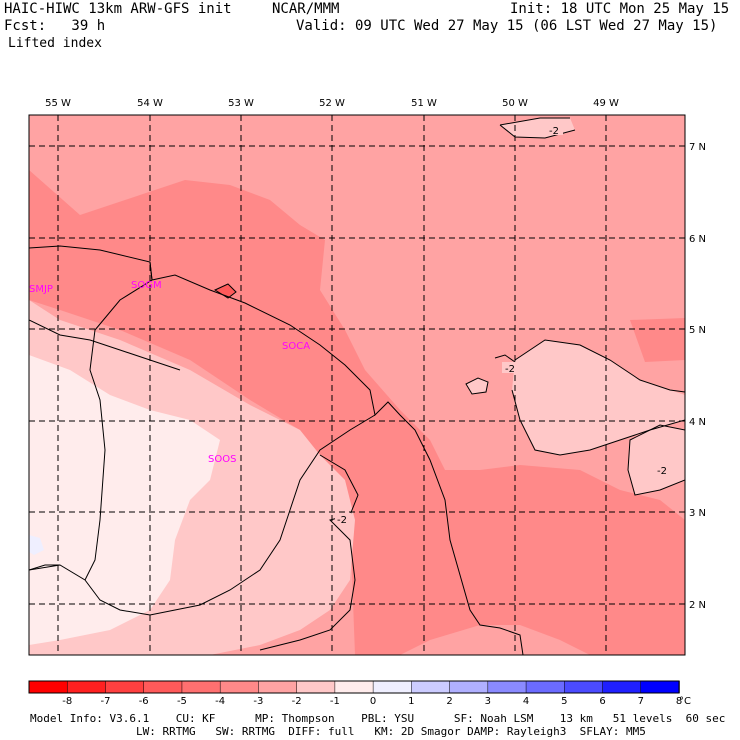  I want to click on lat-label: 3 N, so click(697, 513).